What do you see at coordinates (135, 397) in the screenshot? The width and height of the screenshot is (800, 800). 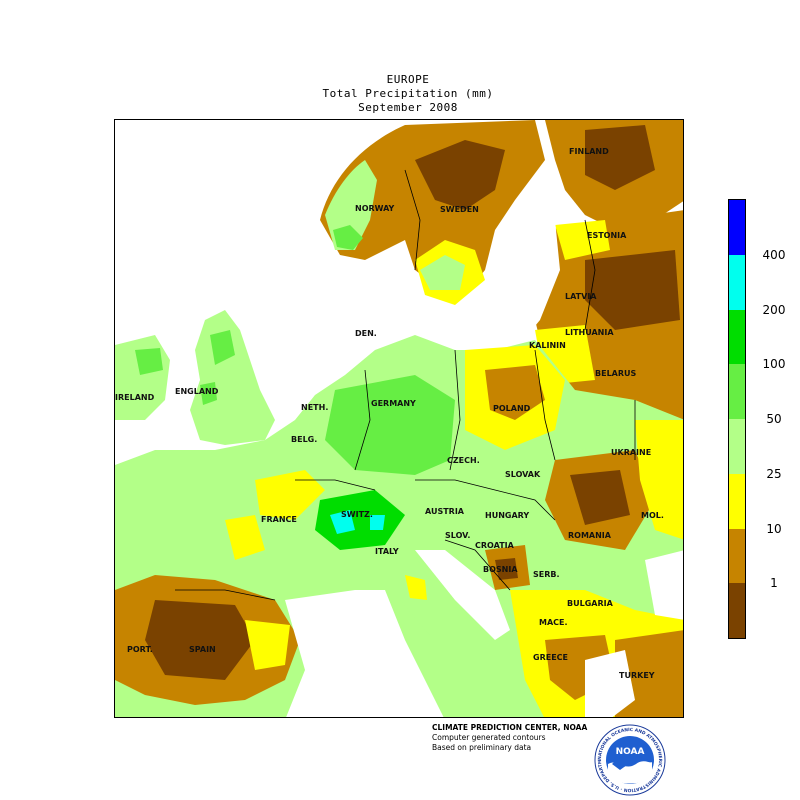 I see `label-ireland: IRELAND` at bounding box center [135, 397].